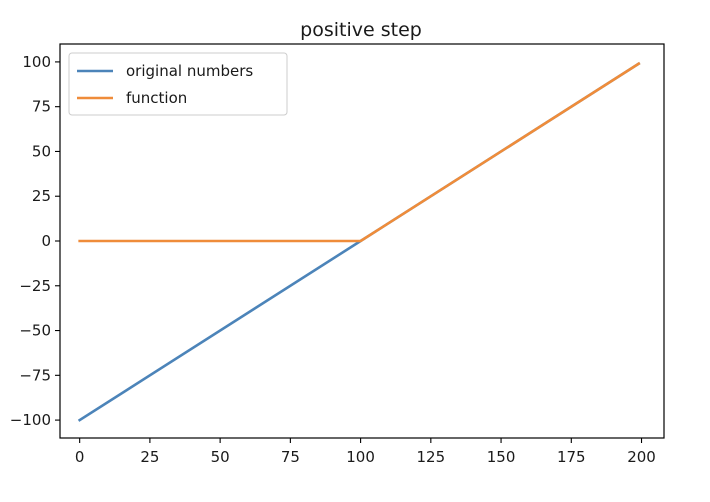  What do you see at coordinates (361, 30) in the screenshot?
I see `chart-title: positive step` at bounding box center [361, 30].